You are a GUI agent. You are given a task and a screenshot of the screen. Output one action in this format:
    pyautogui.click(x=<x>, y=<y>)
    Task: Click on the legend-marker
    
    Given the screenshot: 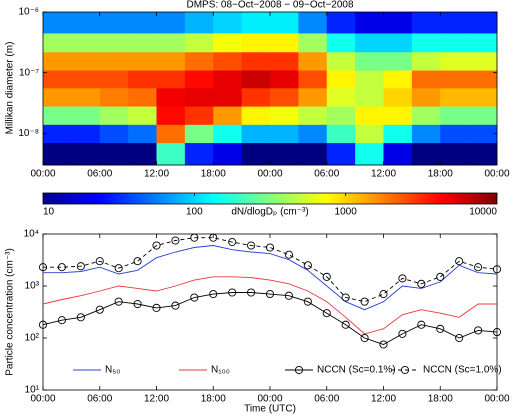 What is the action you would take?
    pyautogui.click(x=299, y=370)
    